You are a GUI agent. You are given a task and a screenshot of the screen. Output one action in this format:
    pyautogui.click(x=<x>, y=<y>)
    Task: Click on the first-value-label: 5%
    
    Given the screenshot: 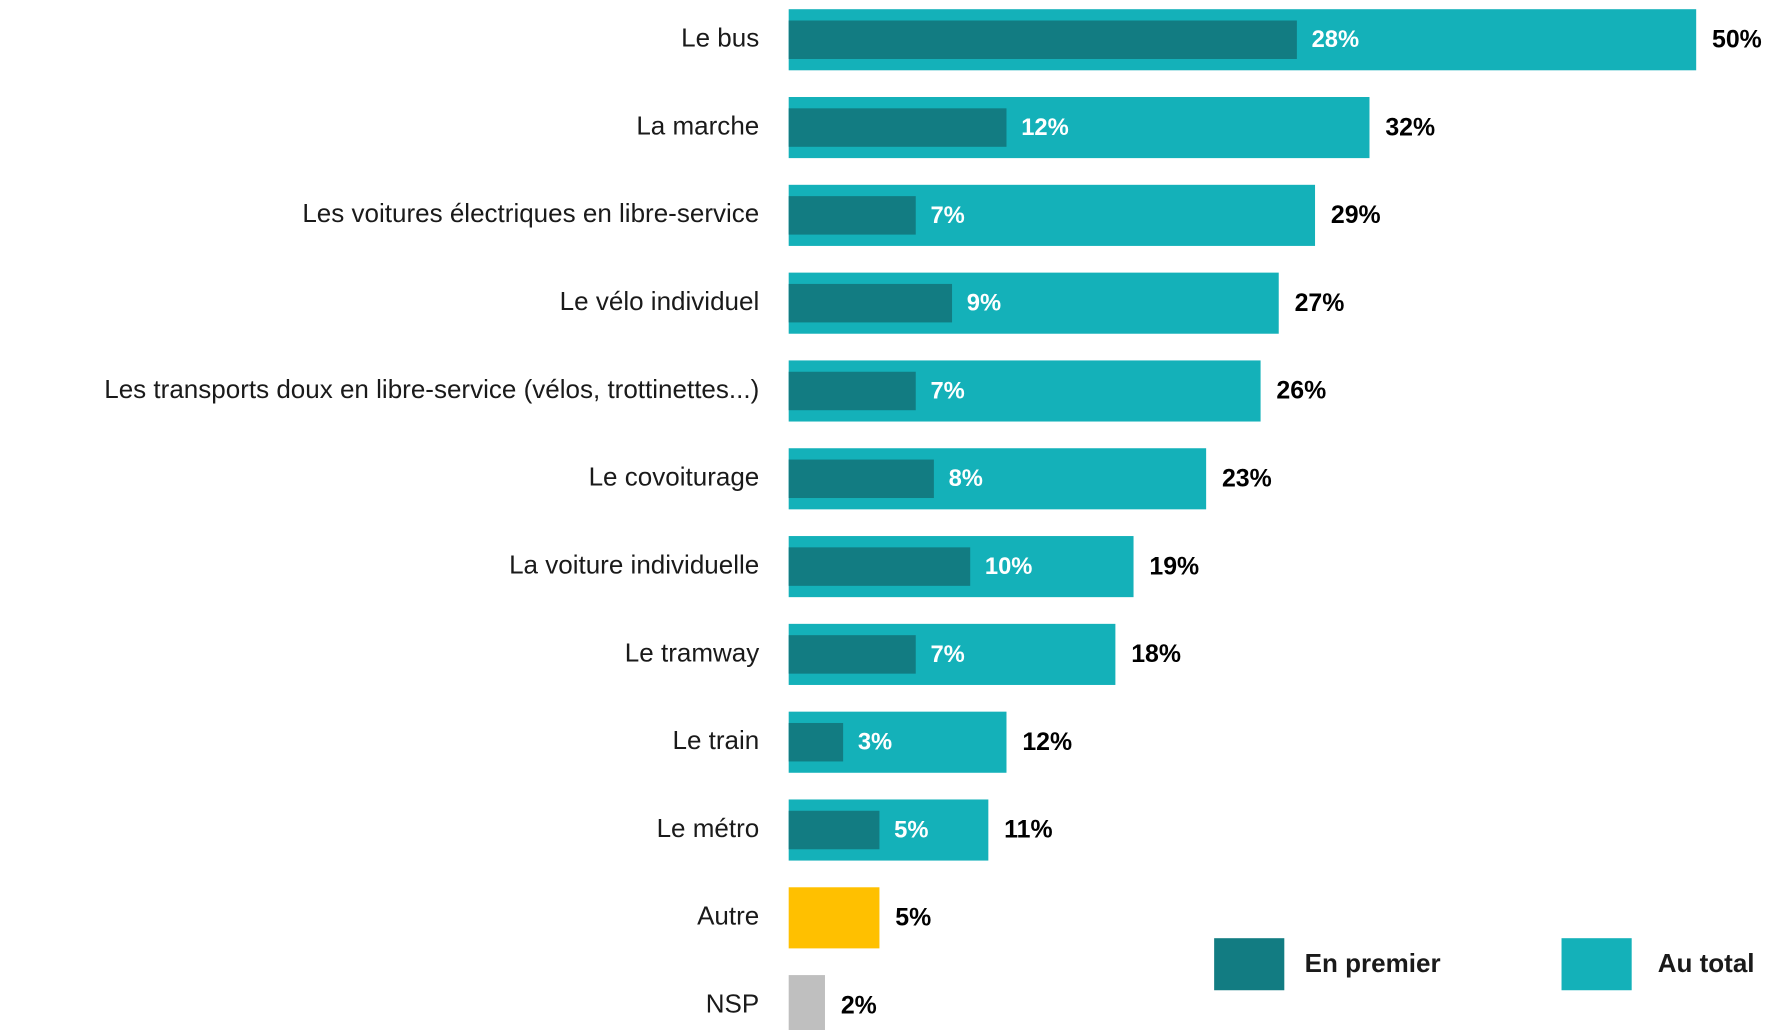 What is the action you would take?
    pyautogui.click(x=911, y=829)
    